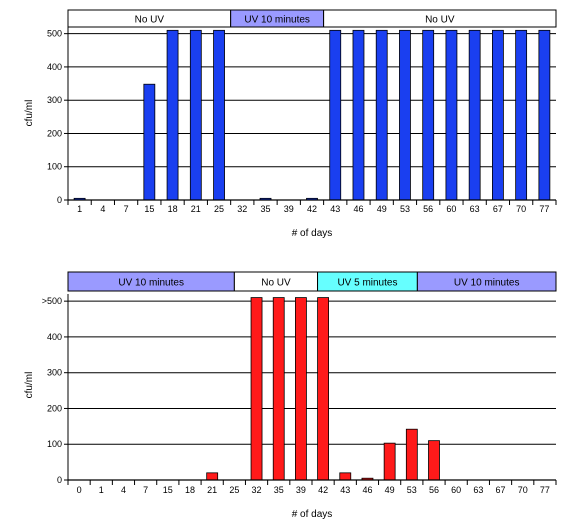 This screenshot has height=529, width=574. What do you see at coordinates (54, 34) in the screenshot?
I see `y-tick-label: 500` at bounding box center [54, 34].